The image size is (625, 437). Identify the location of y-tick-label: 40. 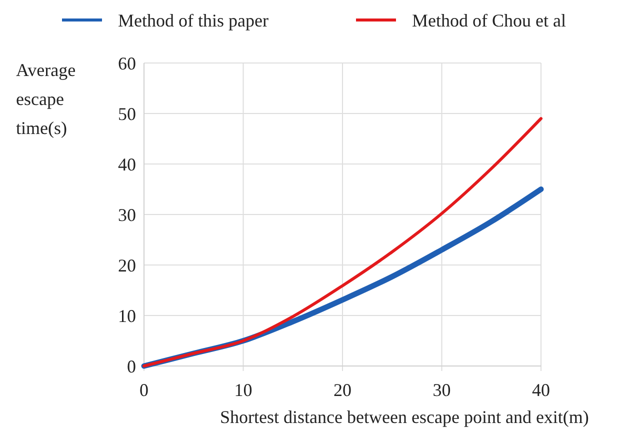
(127, 164).